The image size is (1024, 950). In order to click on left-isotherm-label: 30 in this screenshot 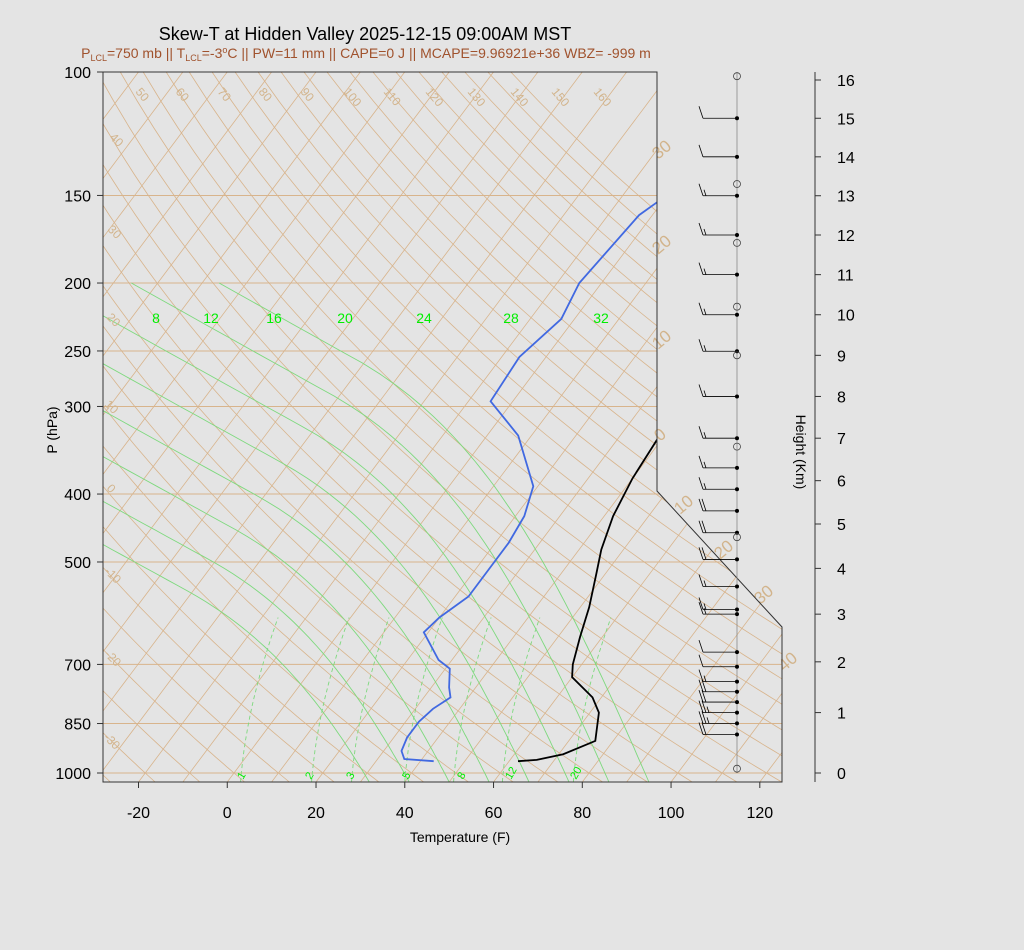, I will do `click(115, 232)`.